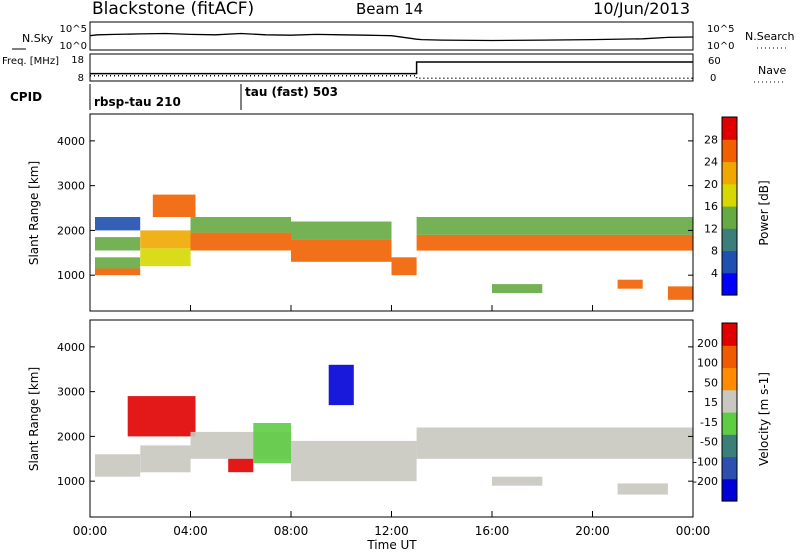 This screenshot has width=800, height=554. I want to click on power-colorbar-tick-4: 20, so click(711, 184).